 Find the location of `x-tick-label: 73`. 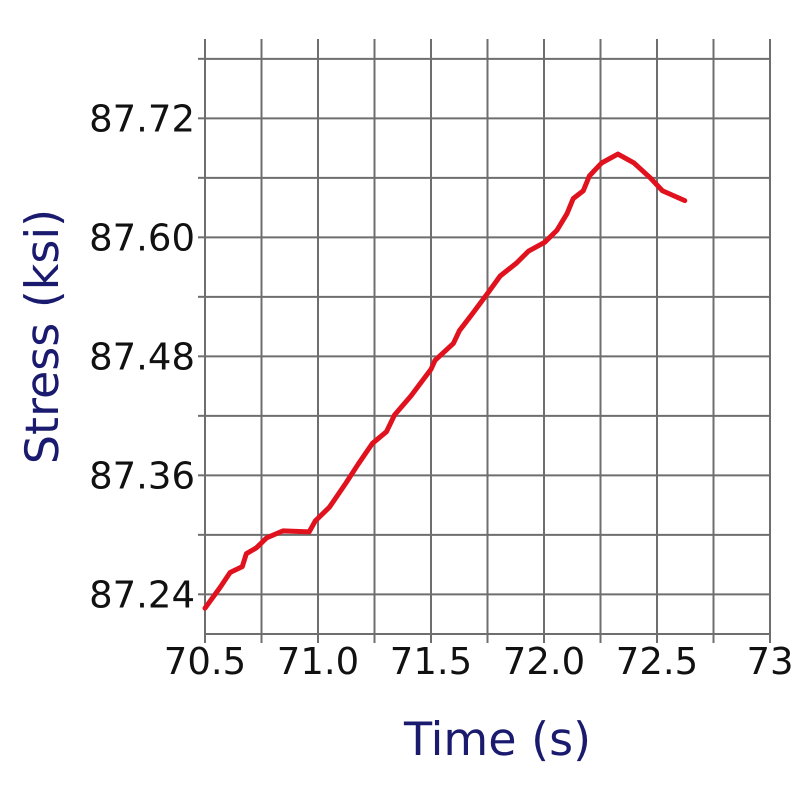

x-tick-label: 73 is located at coordinates (770, 661).